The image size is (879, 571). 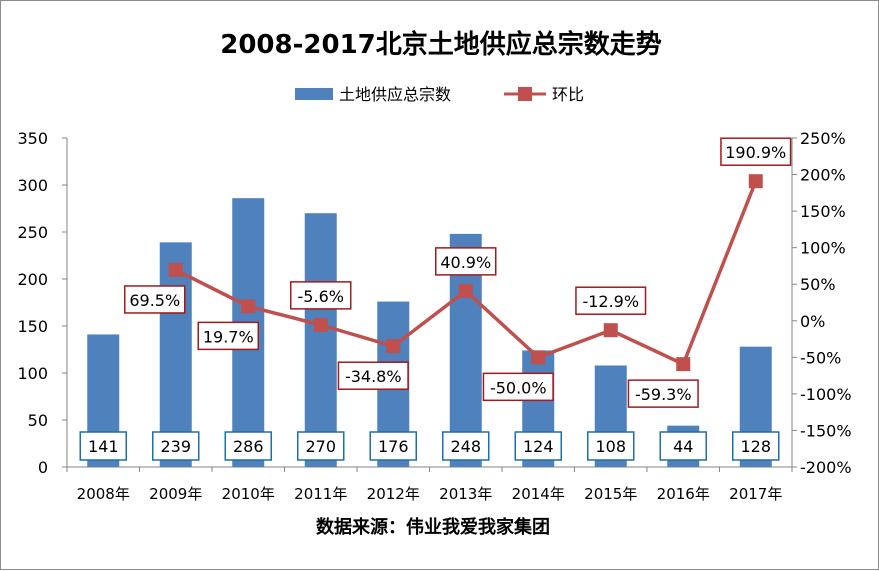 I want to click on change-value-label: -34.8%, so click(x=373, y=376).